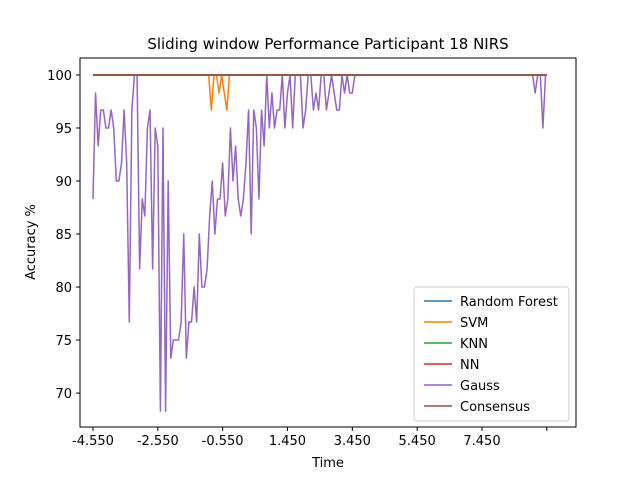  What do you see at coordinates (480, 386) in the screenshot?
I see `legend-label-gauss: Gauss` at bounding box center [480, 386].